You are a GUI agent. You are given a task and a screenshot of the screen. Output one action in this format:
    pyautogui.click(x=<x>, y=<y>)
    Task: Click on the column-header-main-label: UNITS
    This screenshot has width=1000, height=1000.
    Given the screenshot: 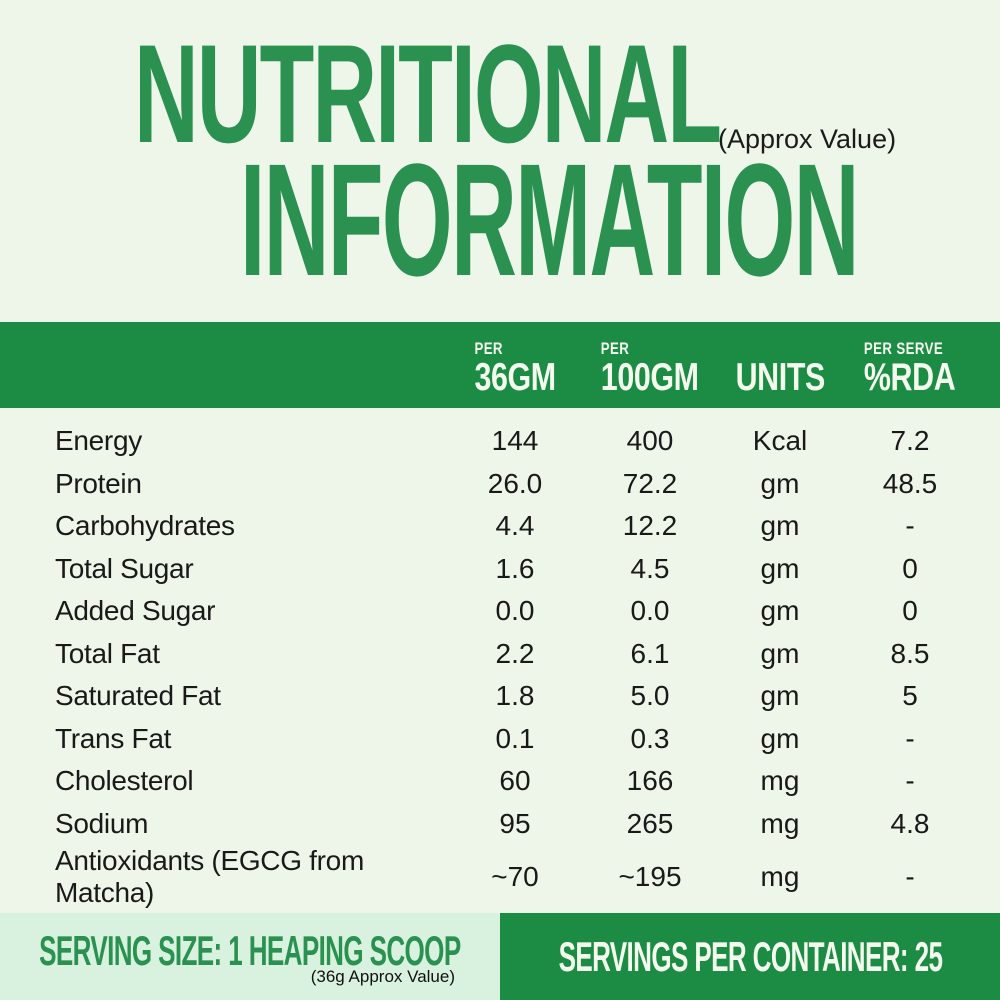 What is the action you would take?
    pyautogui.click(x=780, y=377)
    